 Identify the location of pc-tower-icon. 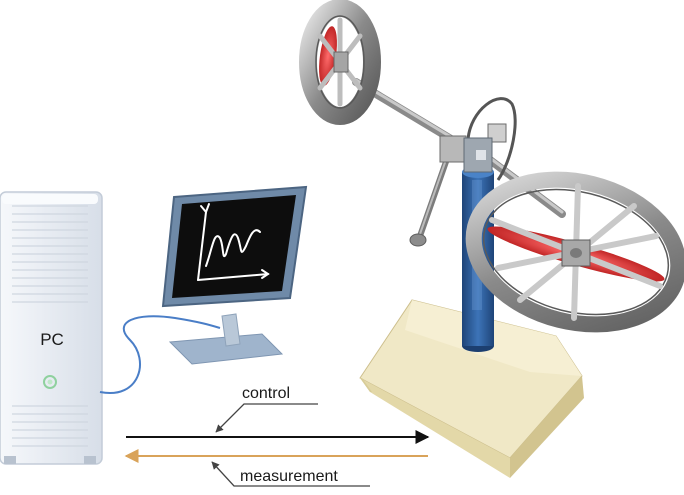
(51, 328).